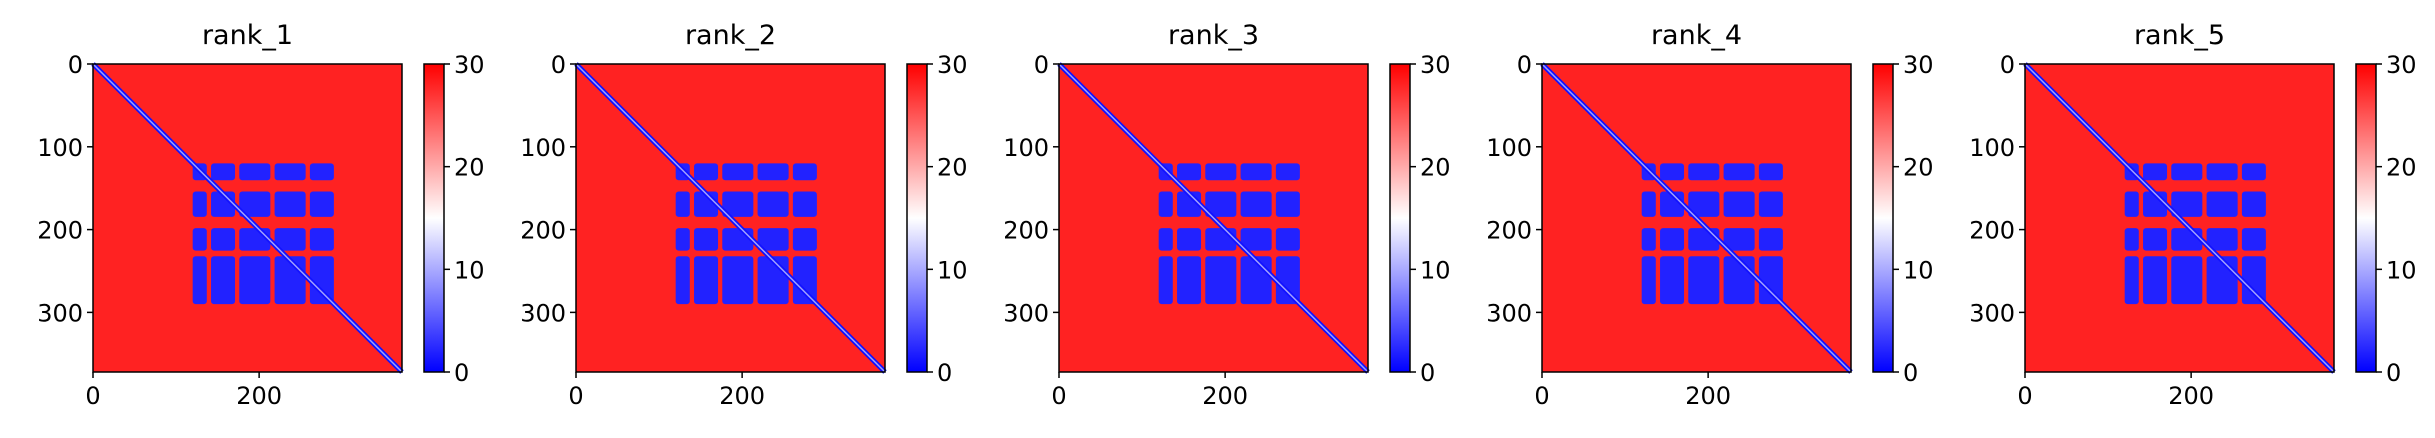 This screenshot has width=2435, height=438. Describe the element at coordinates (2179, 35) in the screenshot. I see `panel-title: rank_5` at that location.